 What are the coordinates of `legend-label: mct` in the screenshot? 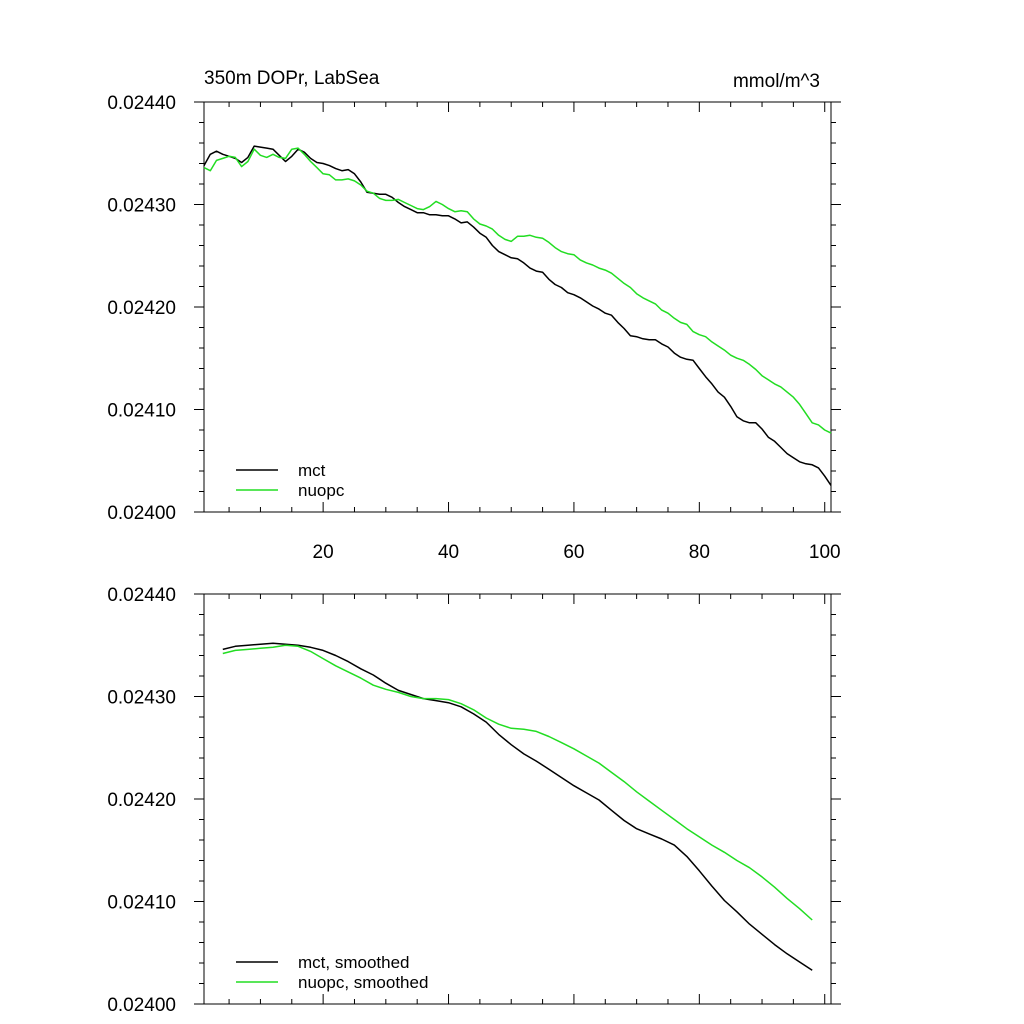 It's located at (312, 470).